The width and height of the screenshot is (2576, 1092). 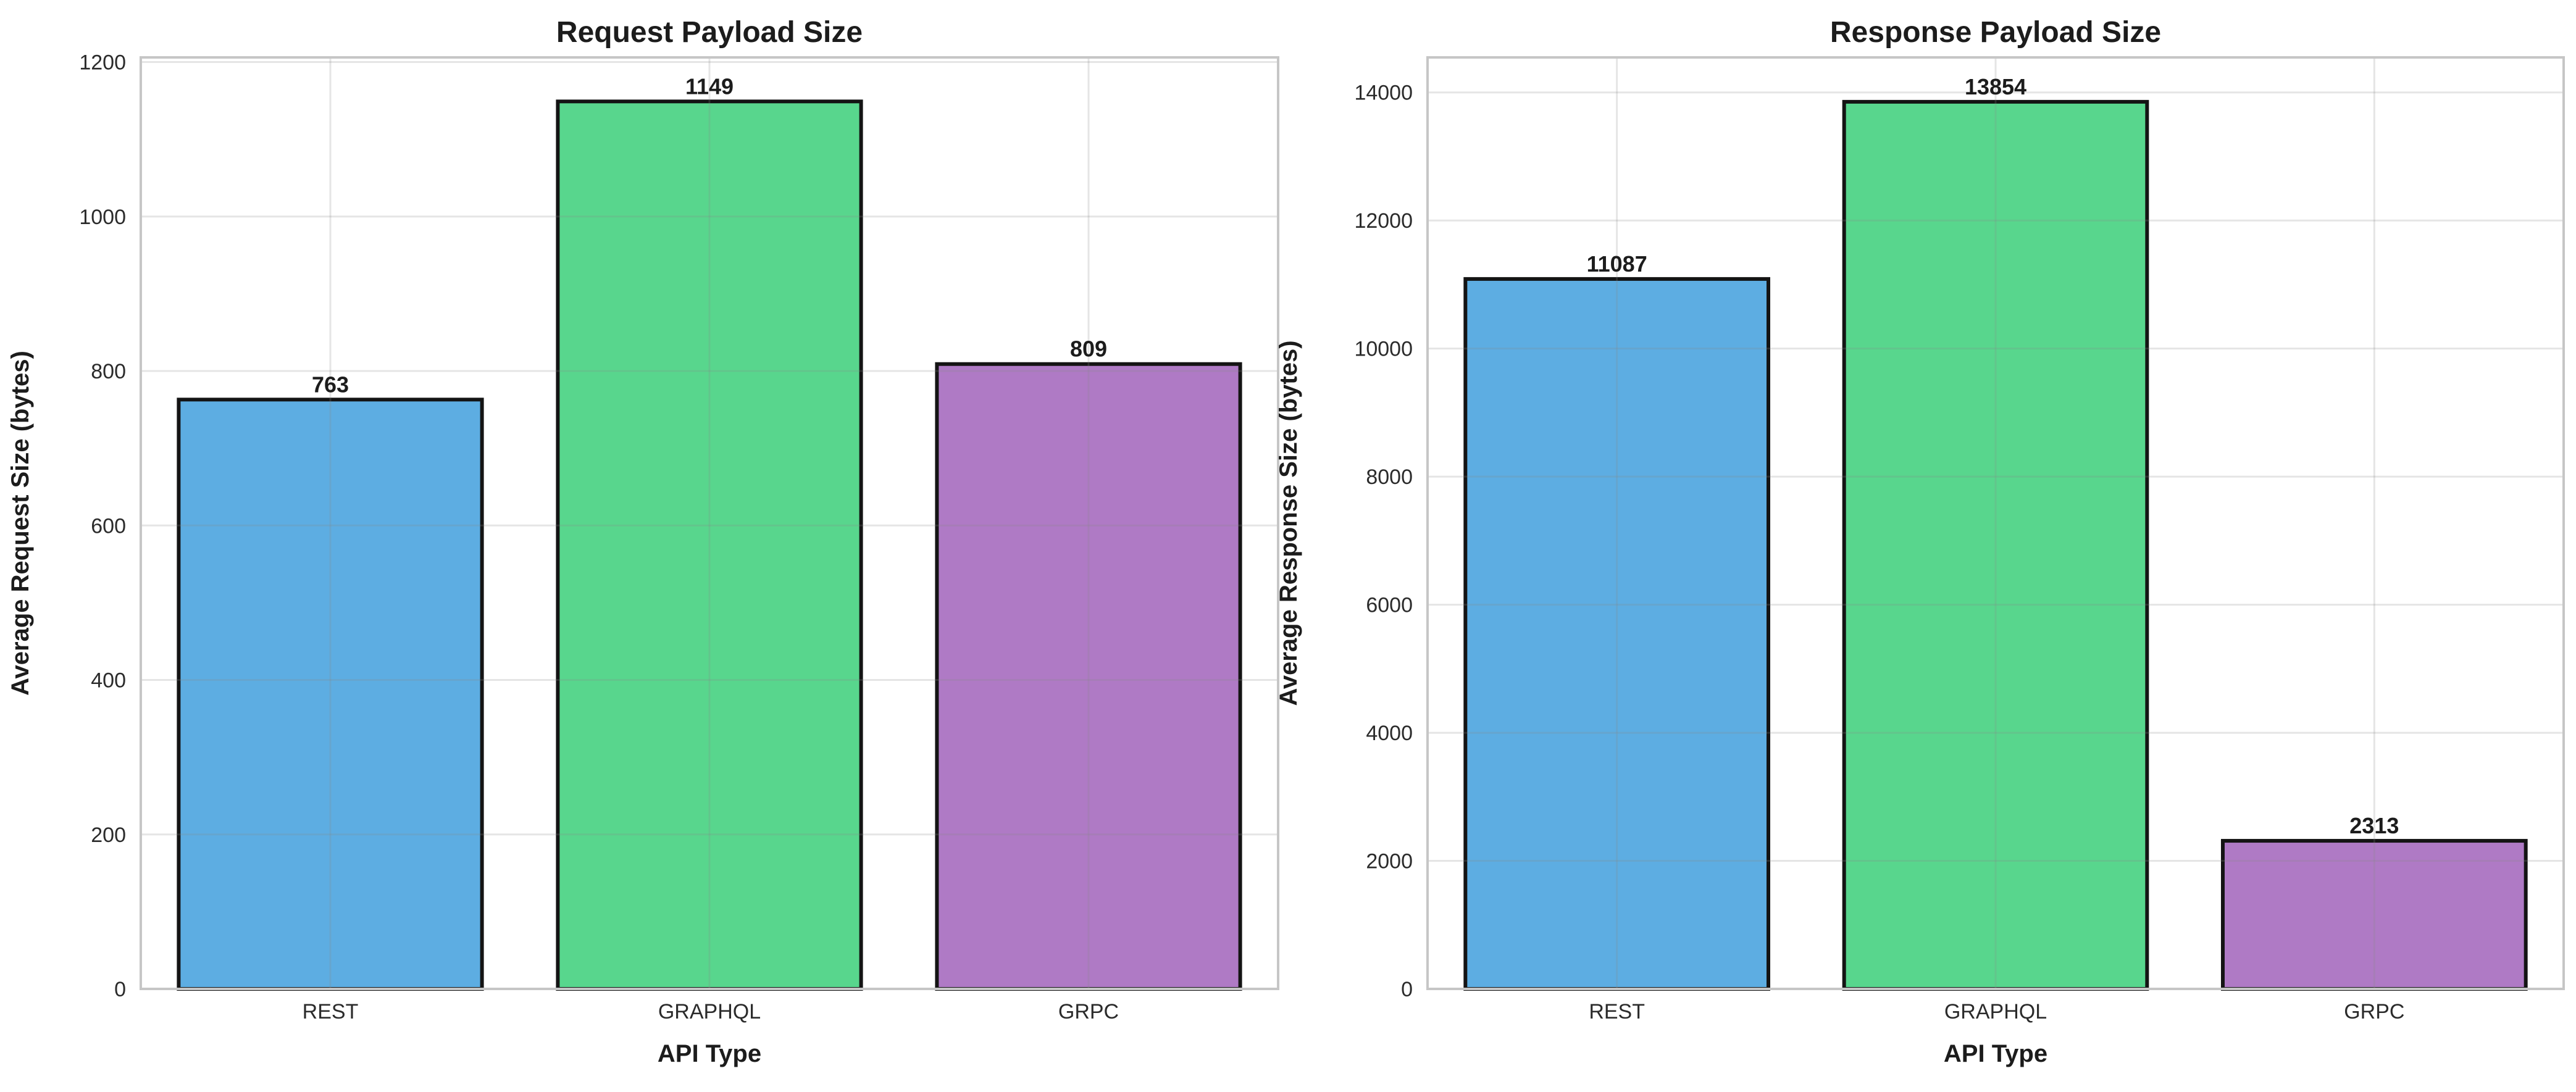 I want to click on chart-title: Request Payload Size, so click(x=709, y=32).